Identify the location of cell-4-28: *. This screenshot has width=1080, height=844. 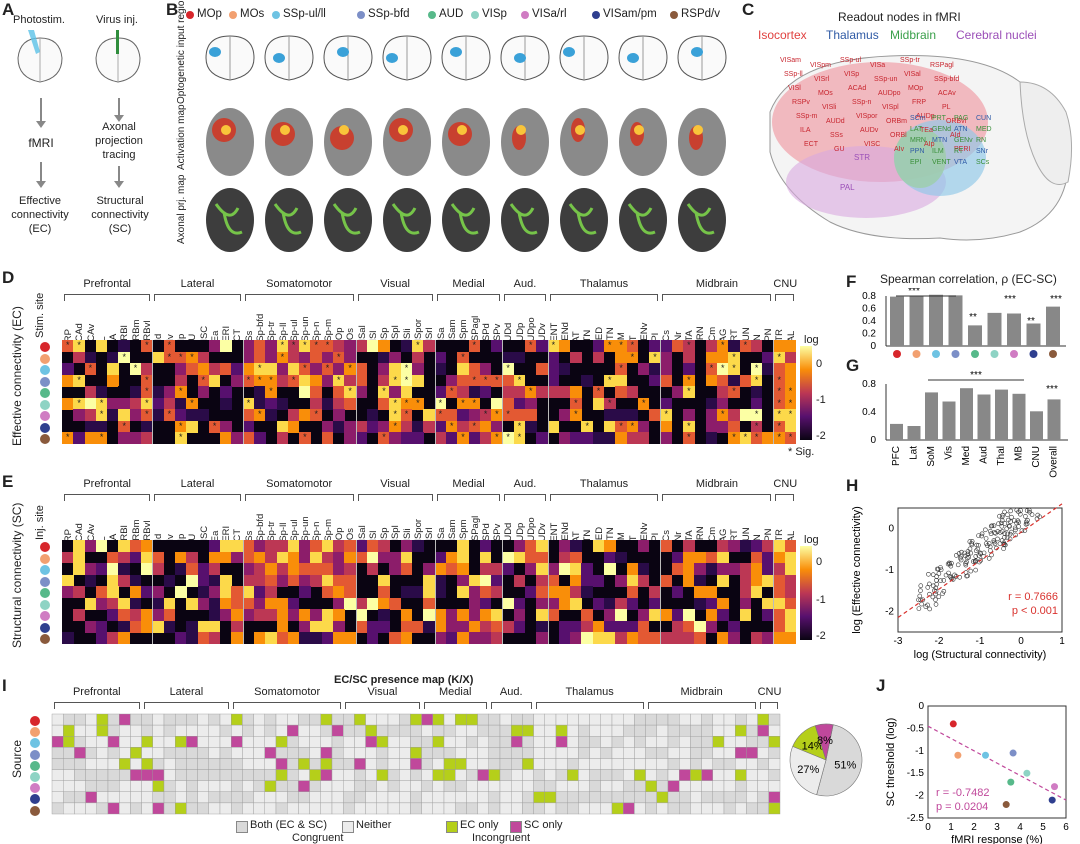
(384, 392).